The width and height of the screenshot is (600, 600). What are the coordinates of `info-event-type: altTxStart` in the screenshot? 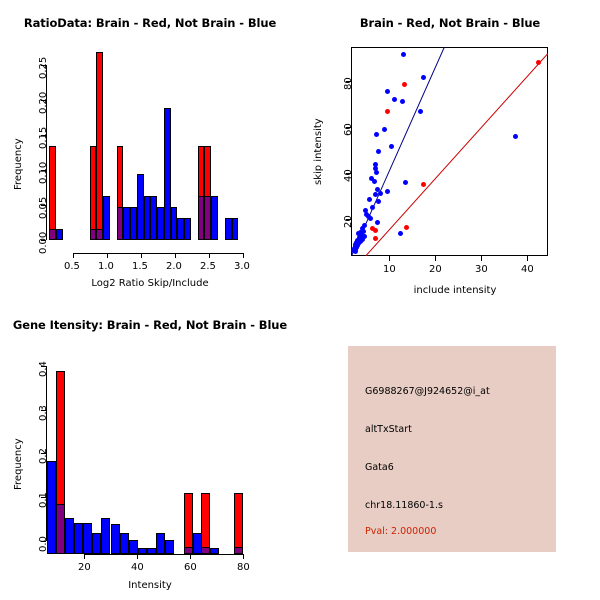 It's located at (388, 429).